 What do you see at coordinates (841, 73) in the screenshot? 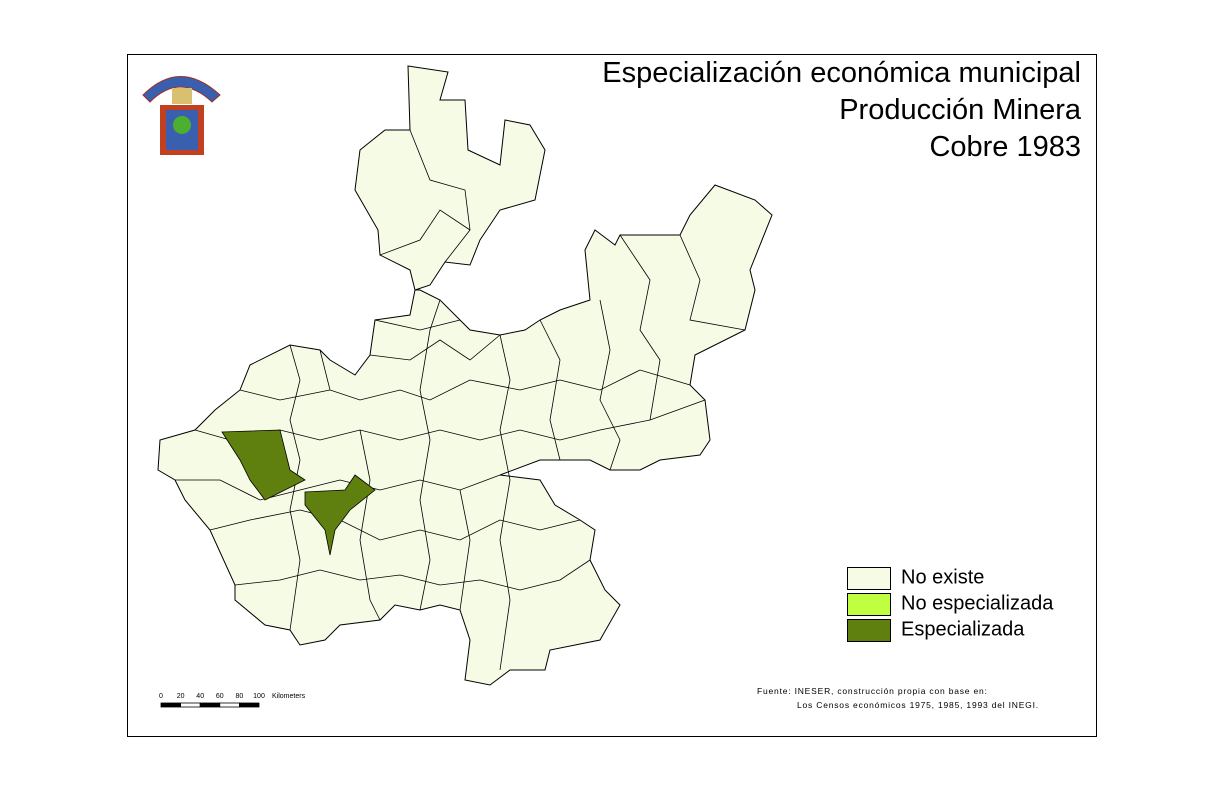
I see `title-line: Especialización económica municipal` at bounding box center [841, 73].